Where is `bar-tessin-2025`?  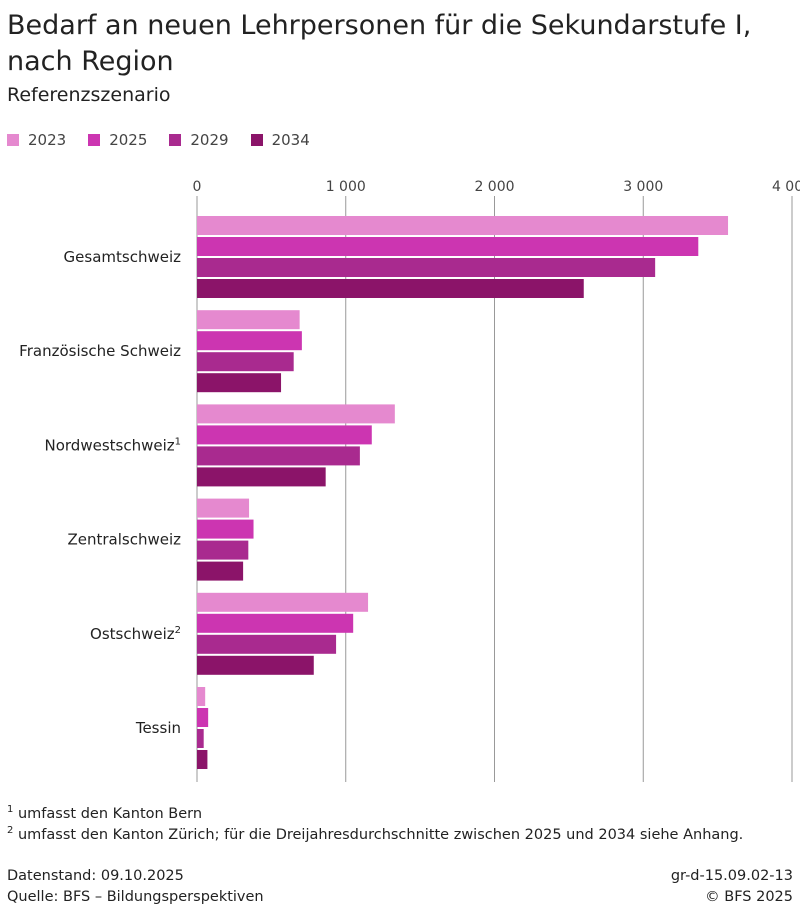 bar-tessin-2025 is located at coordinates (203, 717).